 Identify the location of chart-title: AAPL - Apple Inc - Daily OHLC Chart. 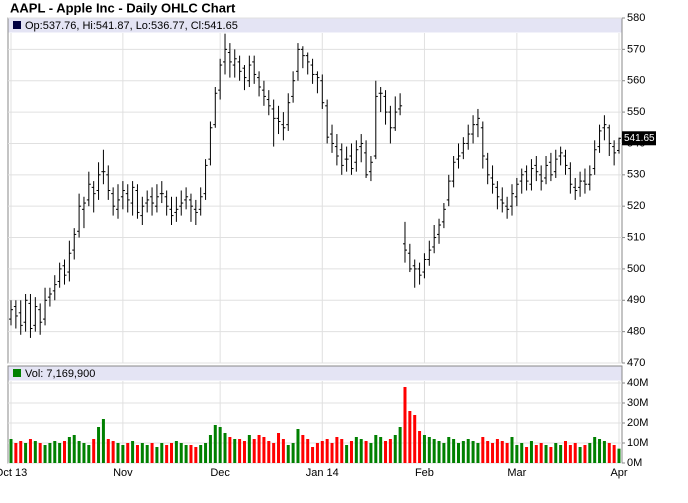
(123, 7).